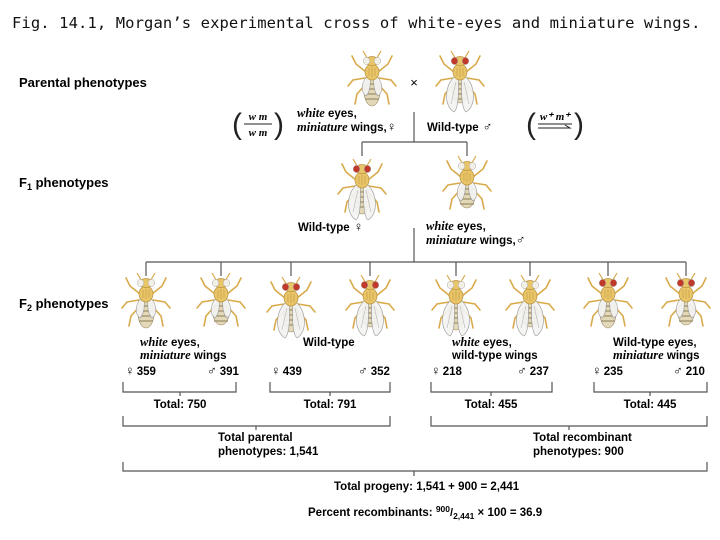 The width and height of the screenshot is (720, 540). Describe the element at coordinates (64, 183) in the screenshot. I see `f1-row-label: F1 phenotypes` at that location.